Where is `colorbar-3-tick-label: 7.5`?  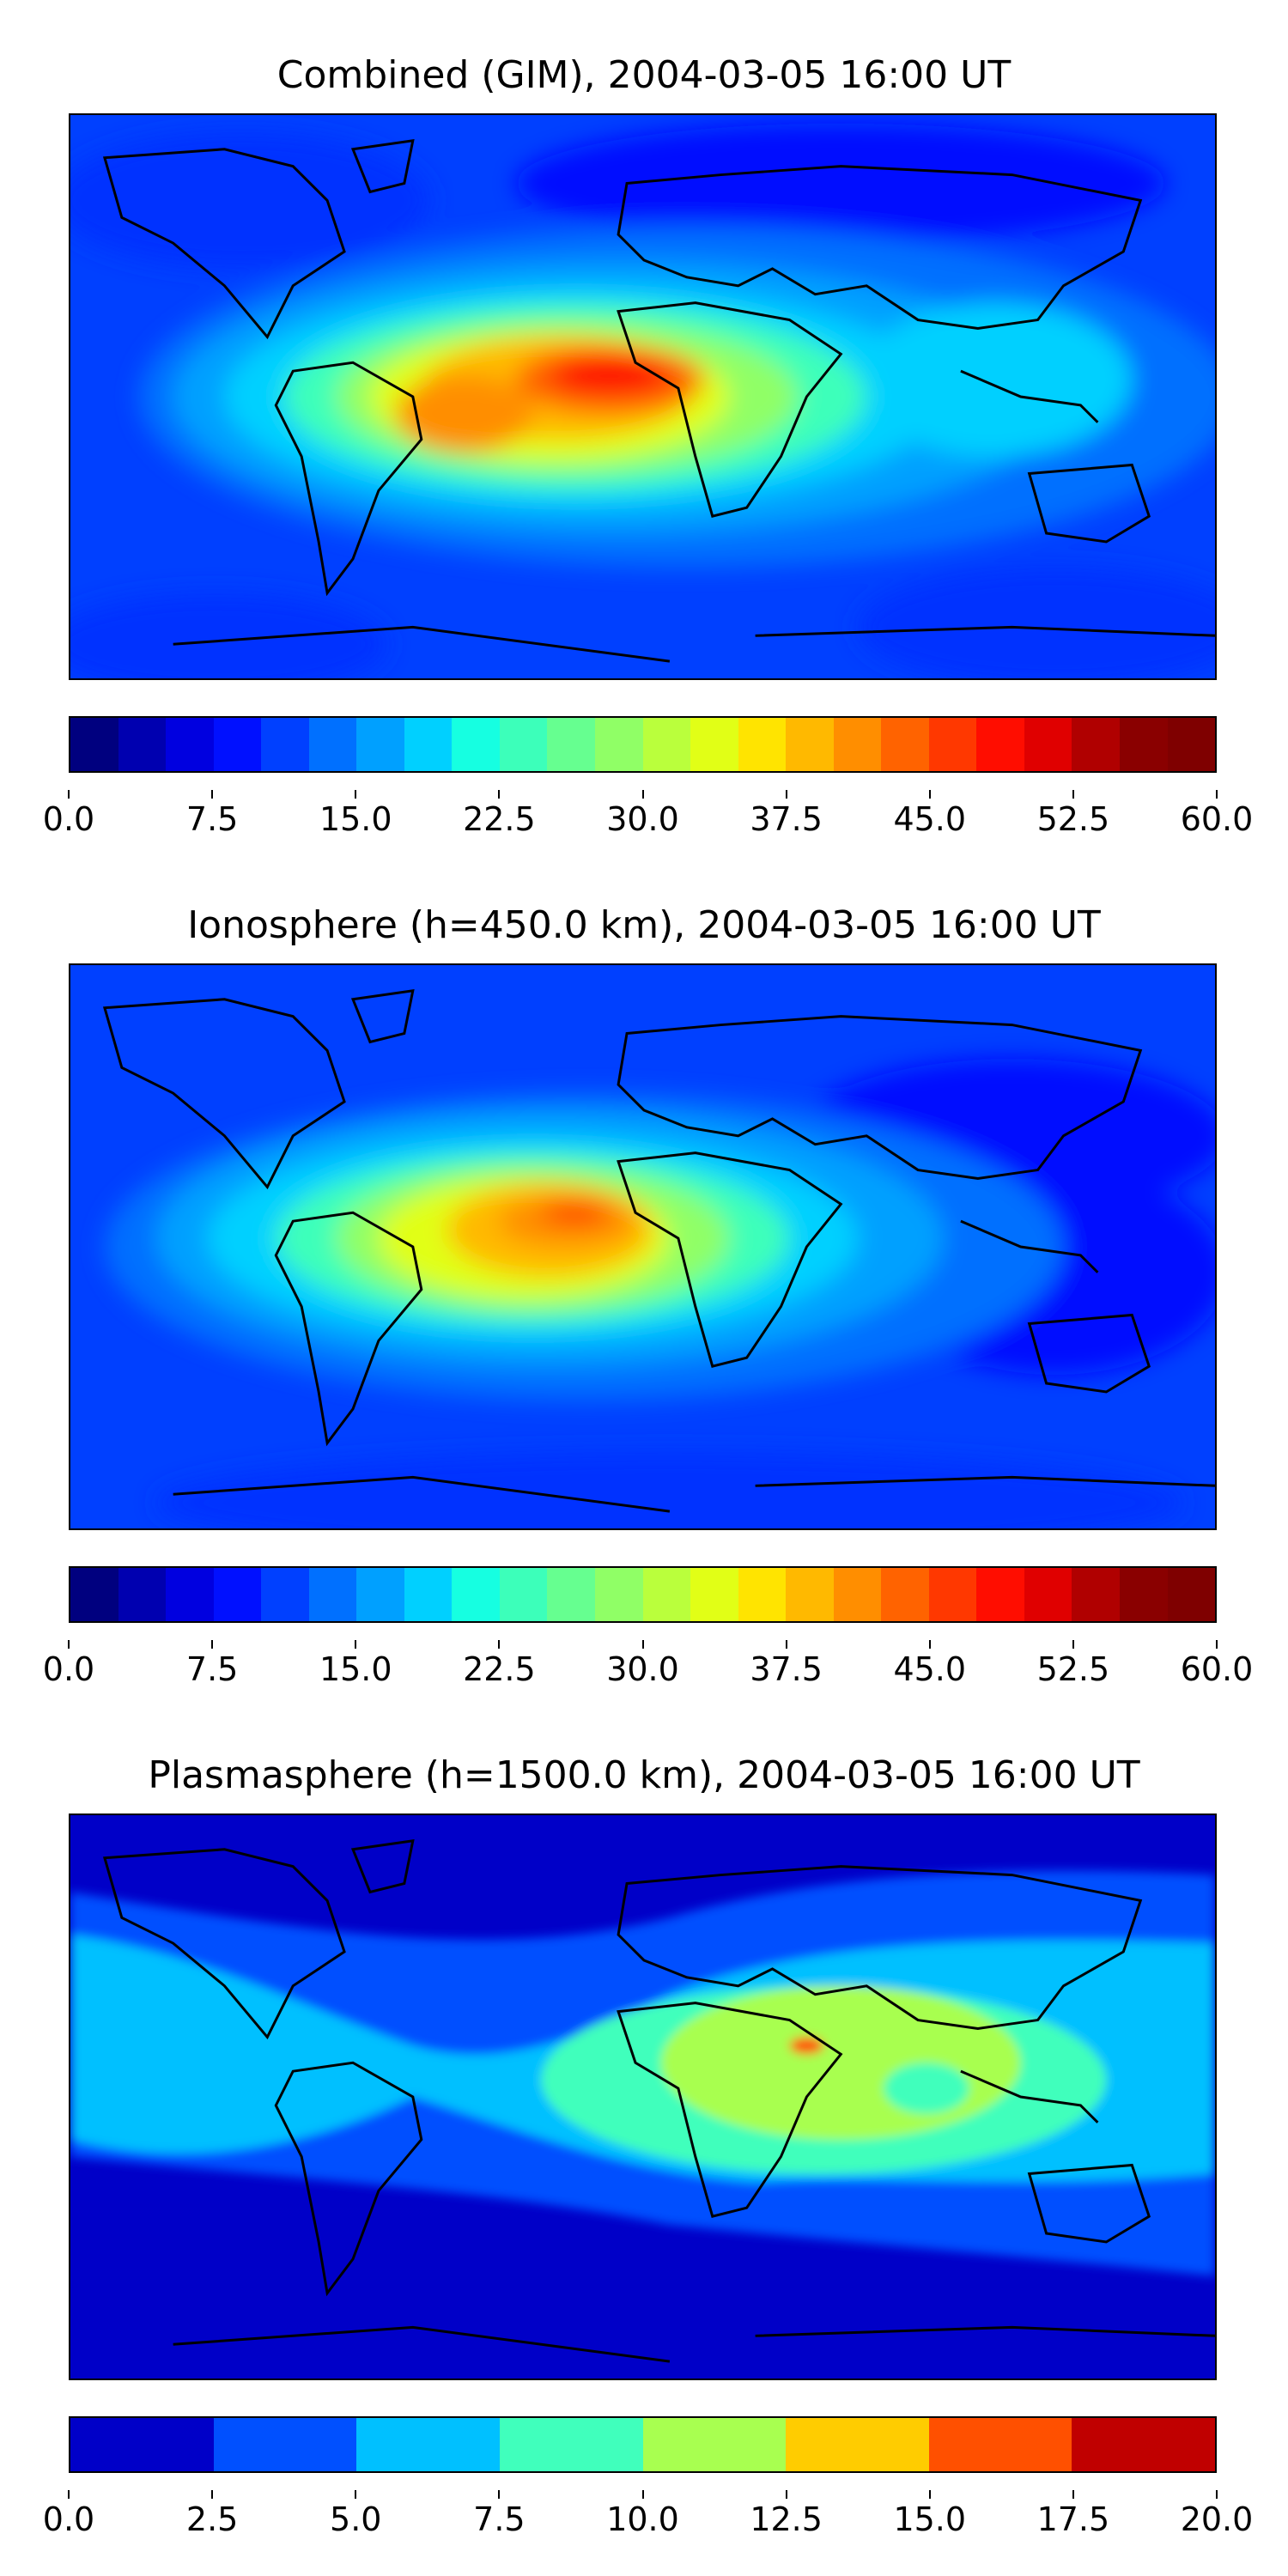 colorbar-3-tick-label: 7.5 is located at coordinates (499, 2519).